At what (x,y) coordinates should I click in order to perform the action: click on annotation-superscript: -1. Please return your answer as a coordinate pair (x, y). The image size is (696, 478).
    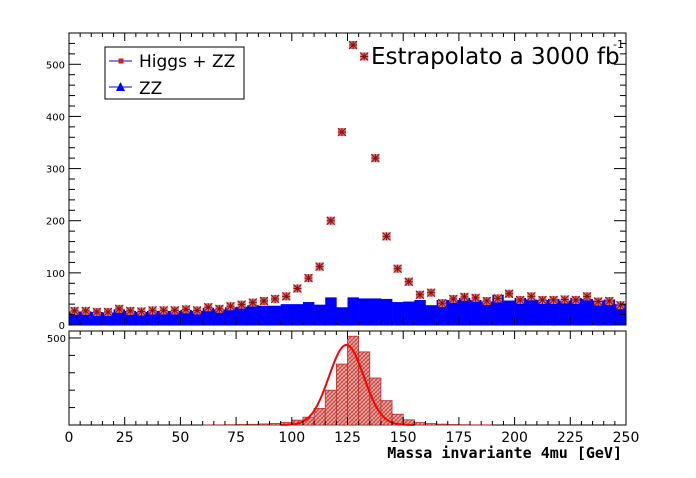
    Looking at the image, I should click on (618, 44).